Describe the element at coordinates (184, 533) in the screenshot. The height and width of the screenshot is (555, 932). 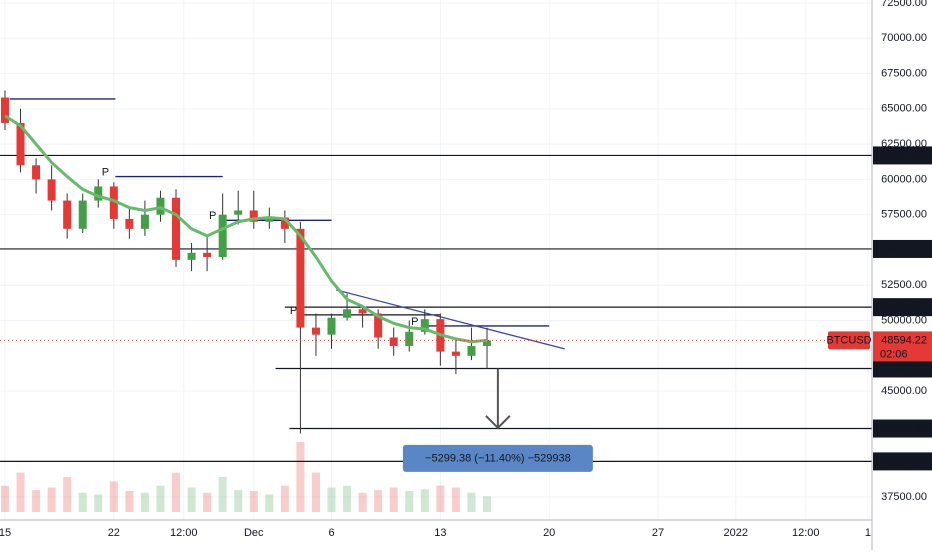
I see `x-tick-label: 12:00` at that location.